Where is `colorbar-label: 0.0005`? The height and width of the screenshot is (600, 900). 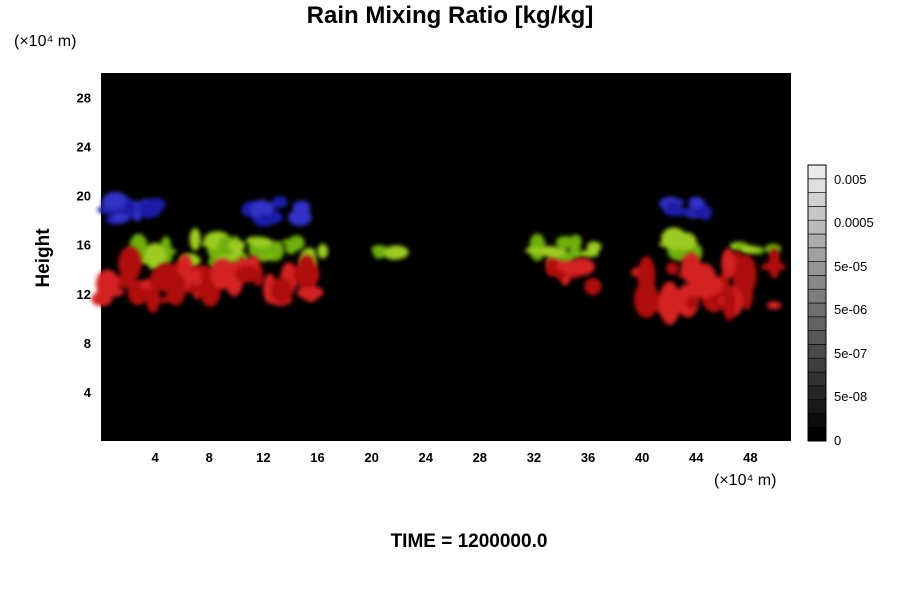
colorbar-label: 0.0005 is located at coordinates (854, 222).